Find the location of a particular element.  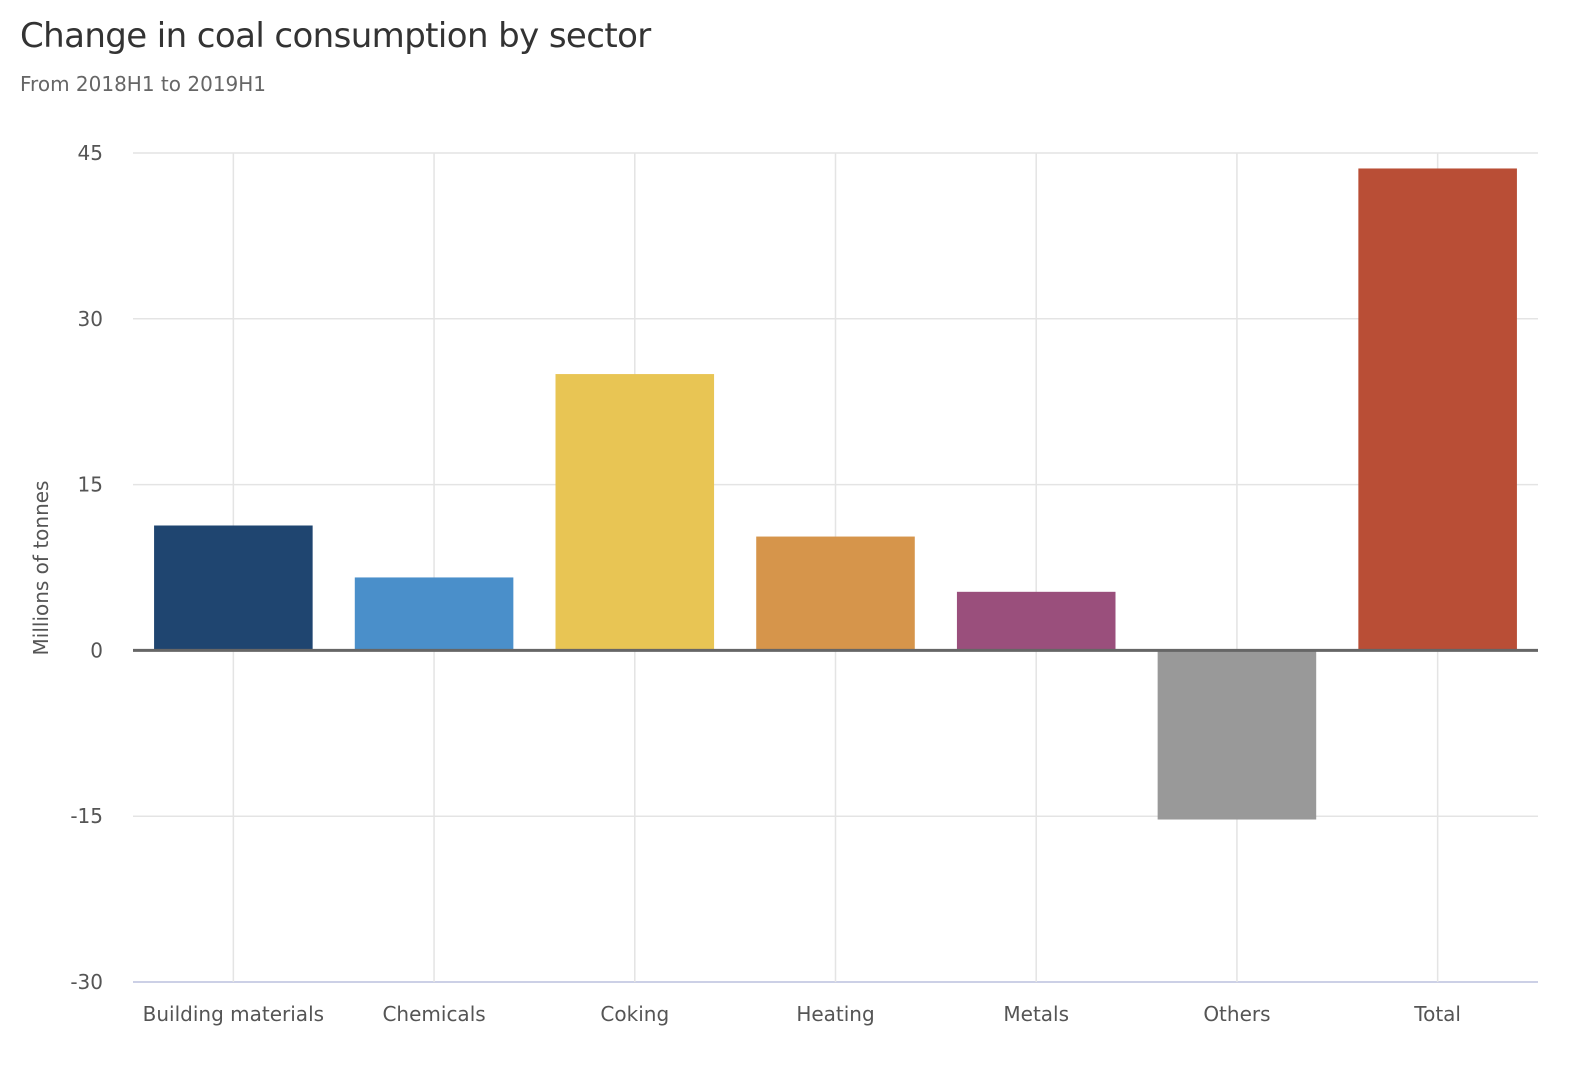

bar-metals is located at coordinates (1036, 621).